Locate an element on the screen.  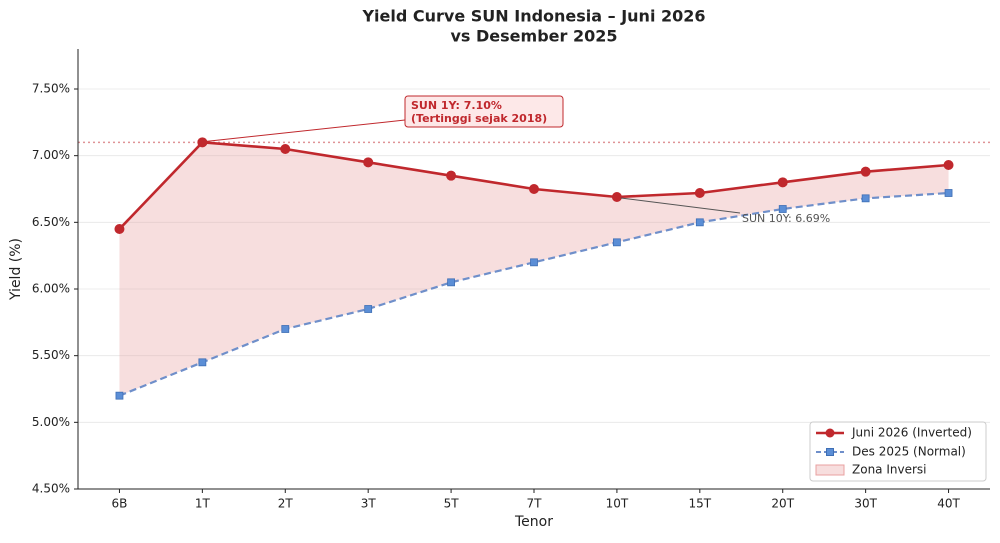
y-tick-label: 5.50% is located at coordinates (51, 355).